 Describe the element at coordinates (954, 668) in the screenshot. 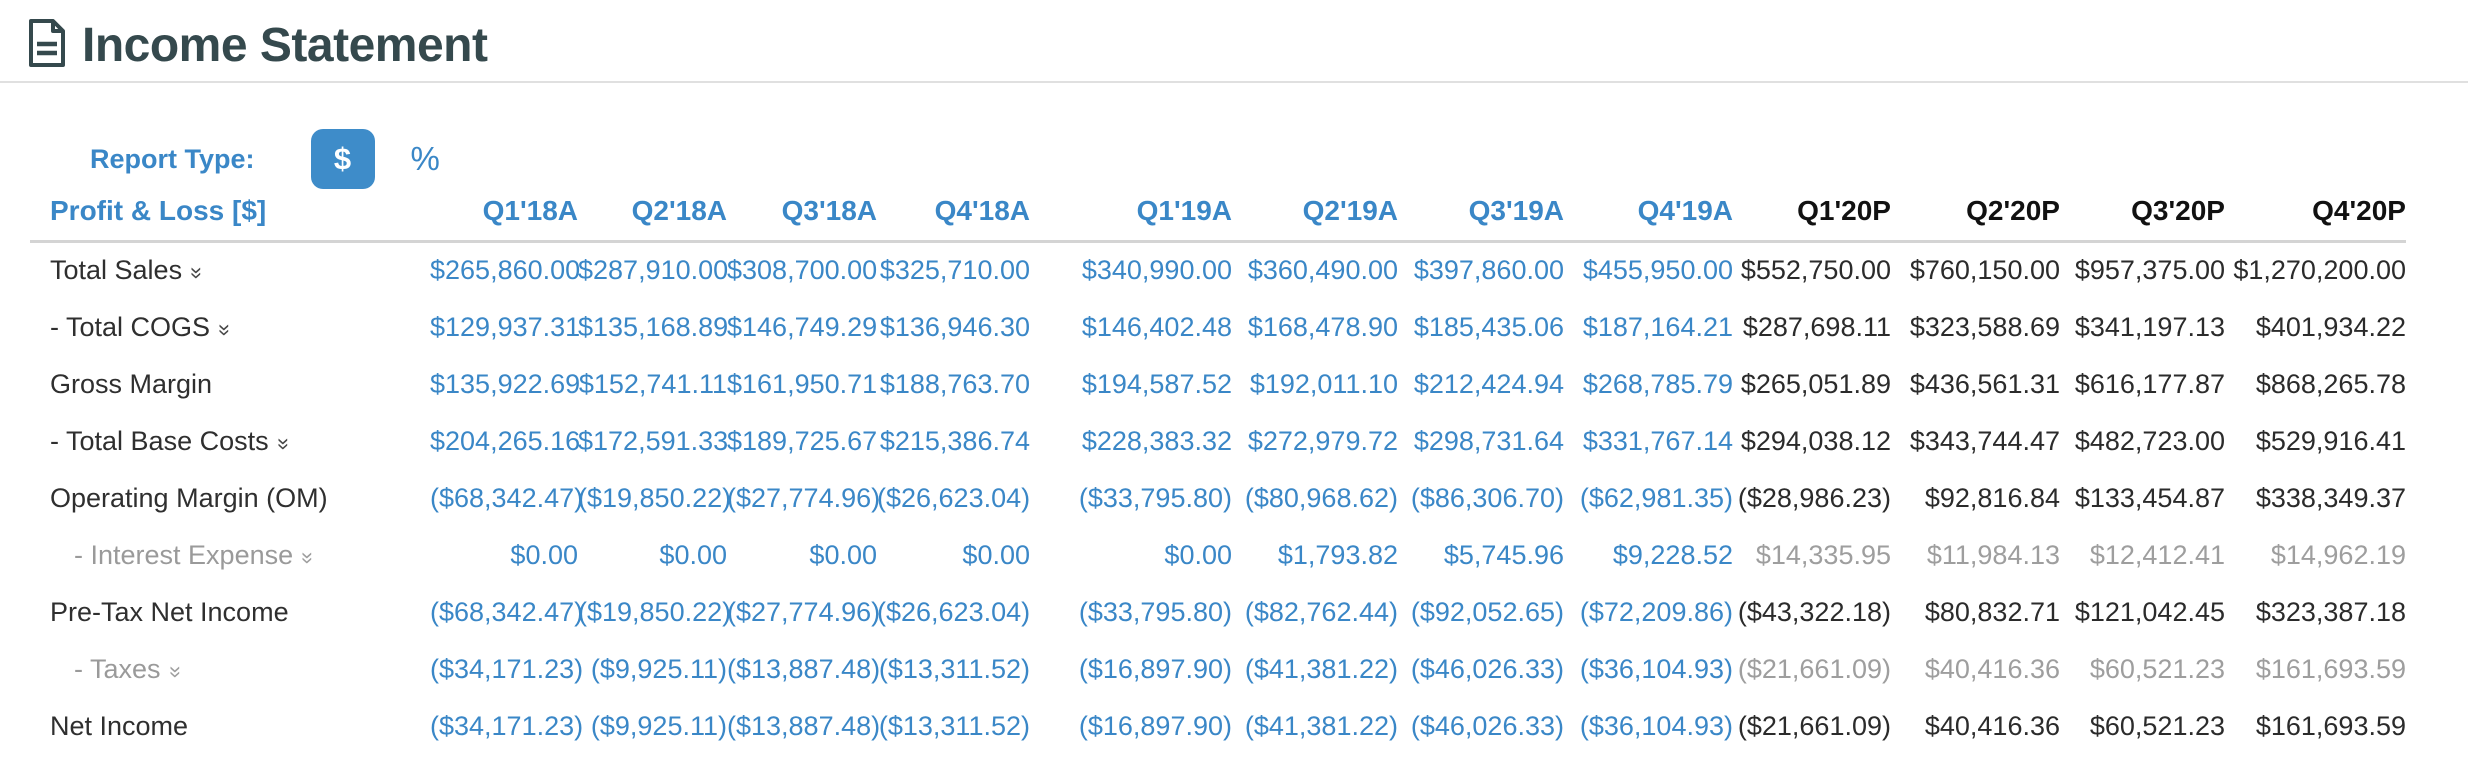

I see `table-cell: ($13,311.52)` at that location.